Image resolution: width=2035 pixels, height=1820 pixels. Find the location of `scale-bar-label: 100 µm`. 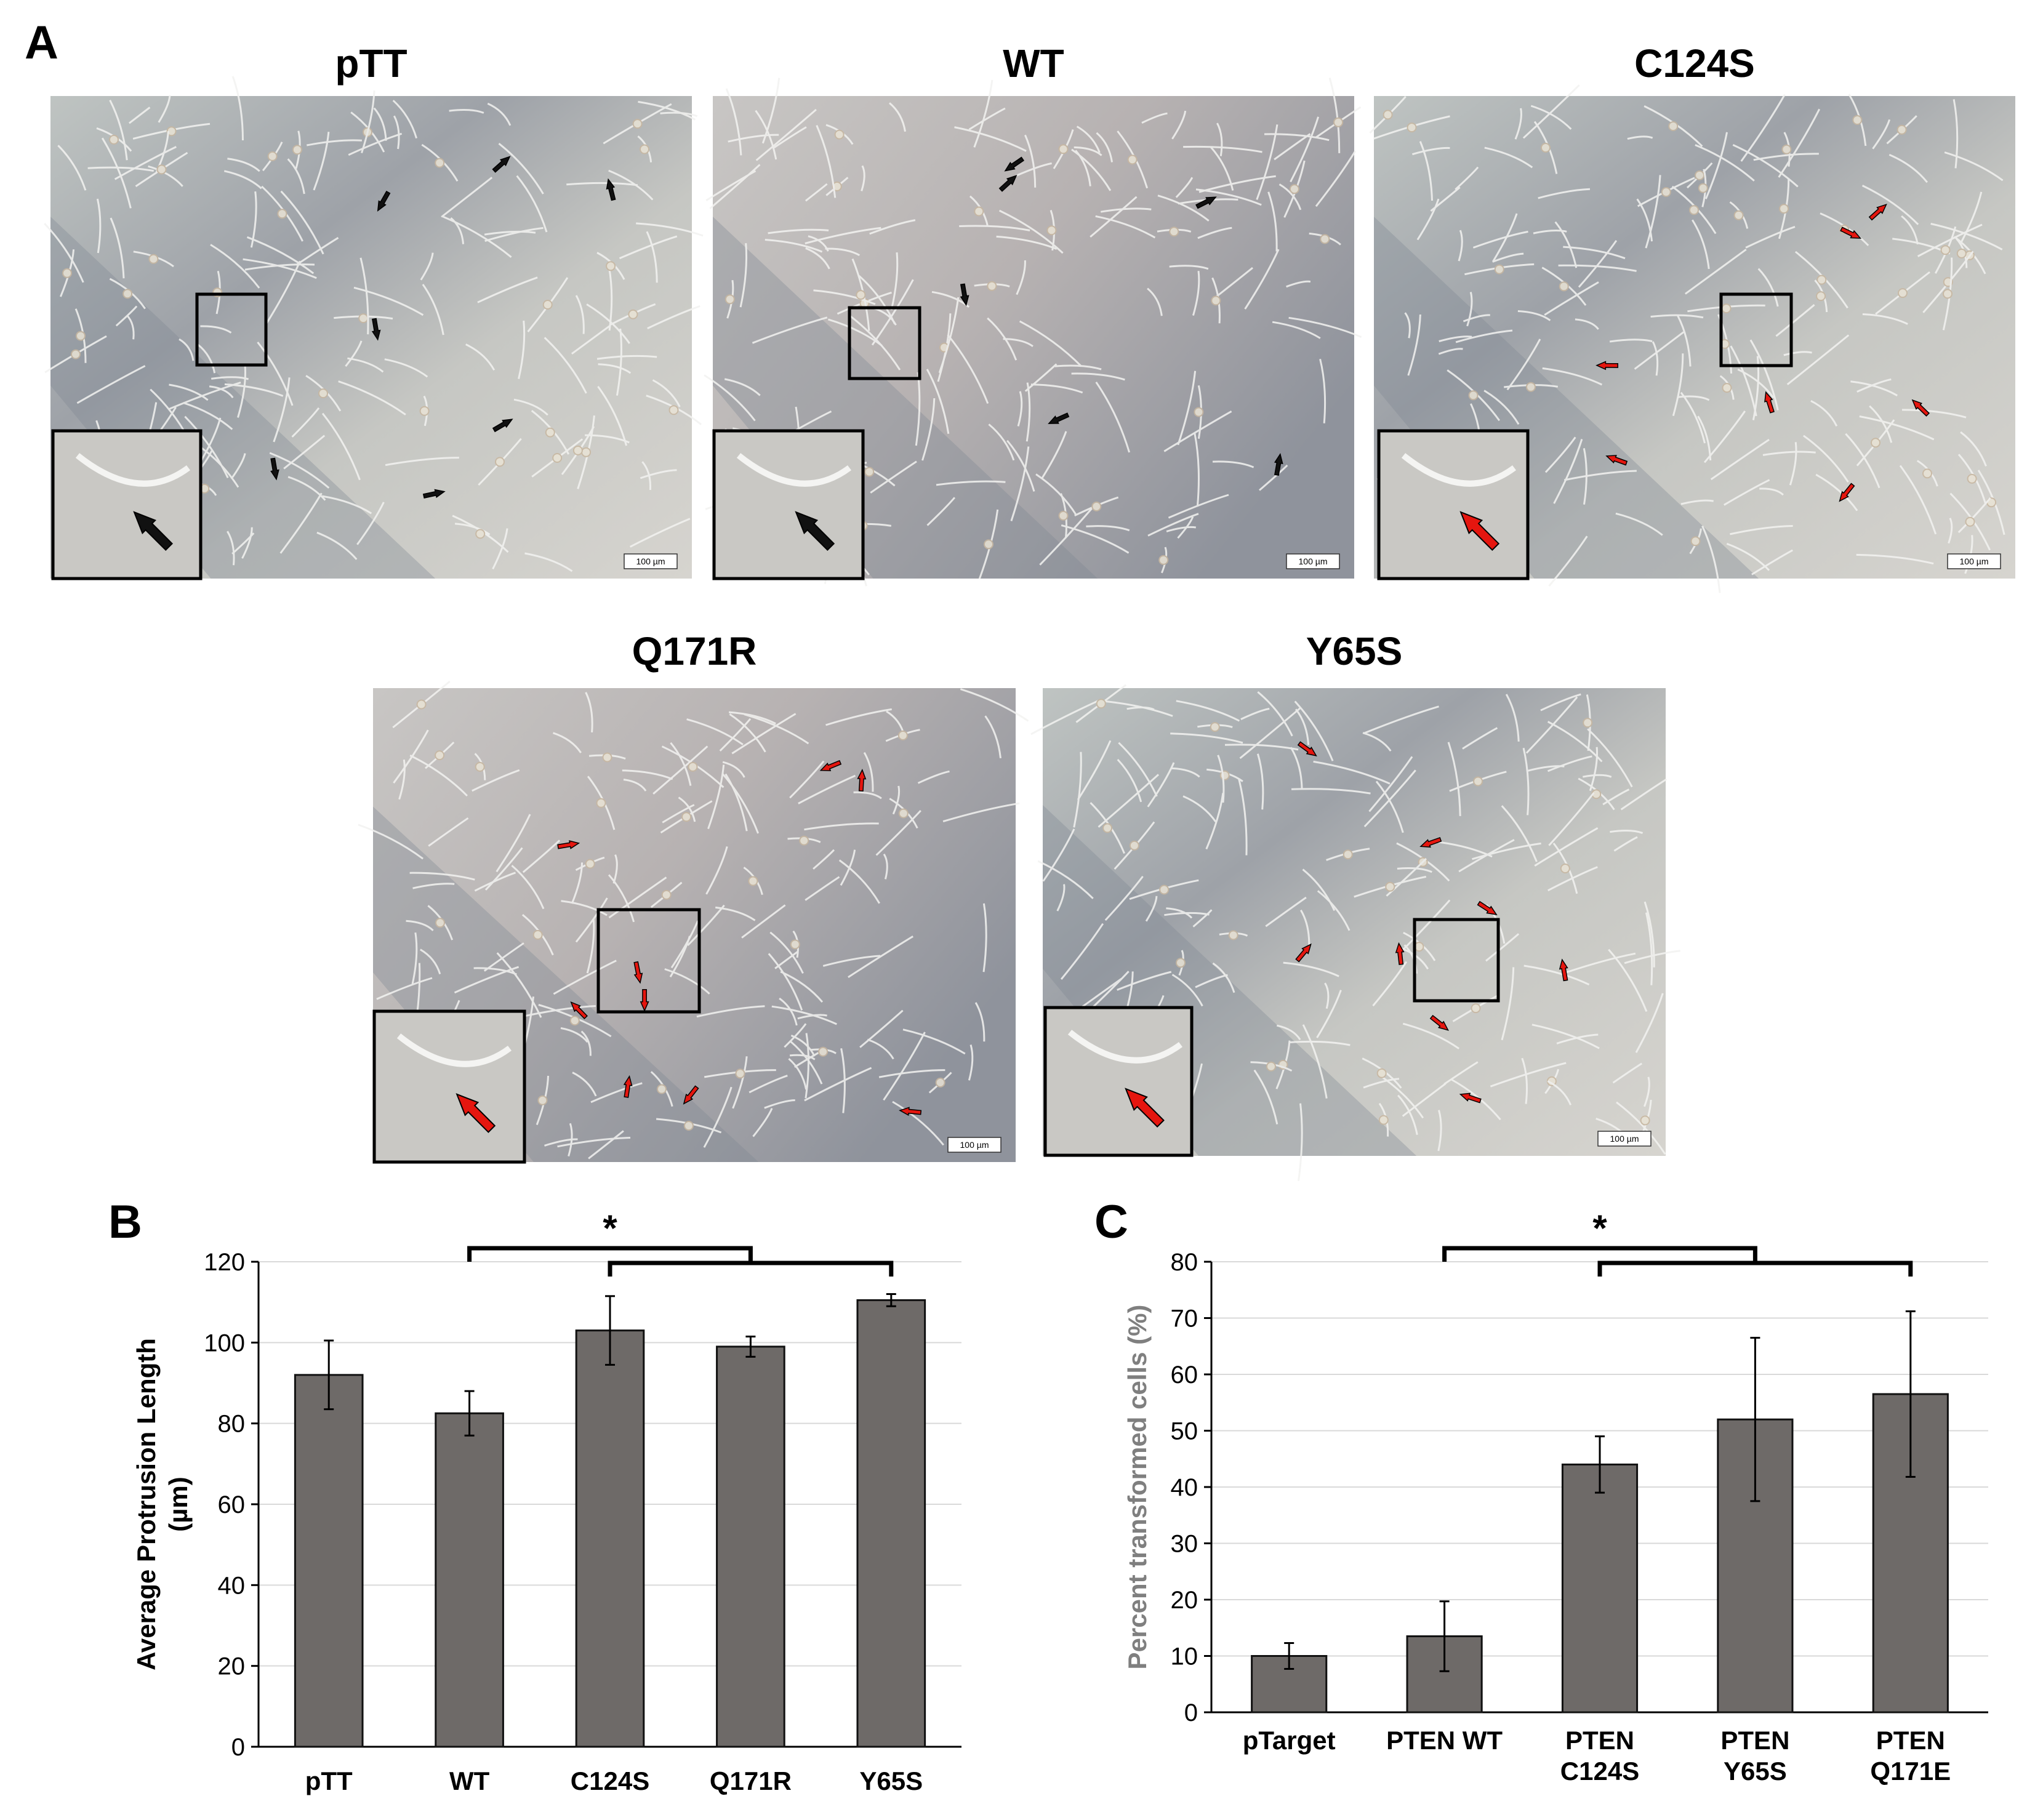

scale-bar-label: 100 µm is located at coordinates (1624, 1139).